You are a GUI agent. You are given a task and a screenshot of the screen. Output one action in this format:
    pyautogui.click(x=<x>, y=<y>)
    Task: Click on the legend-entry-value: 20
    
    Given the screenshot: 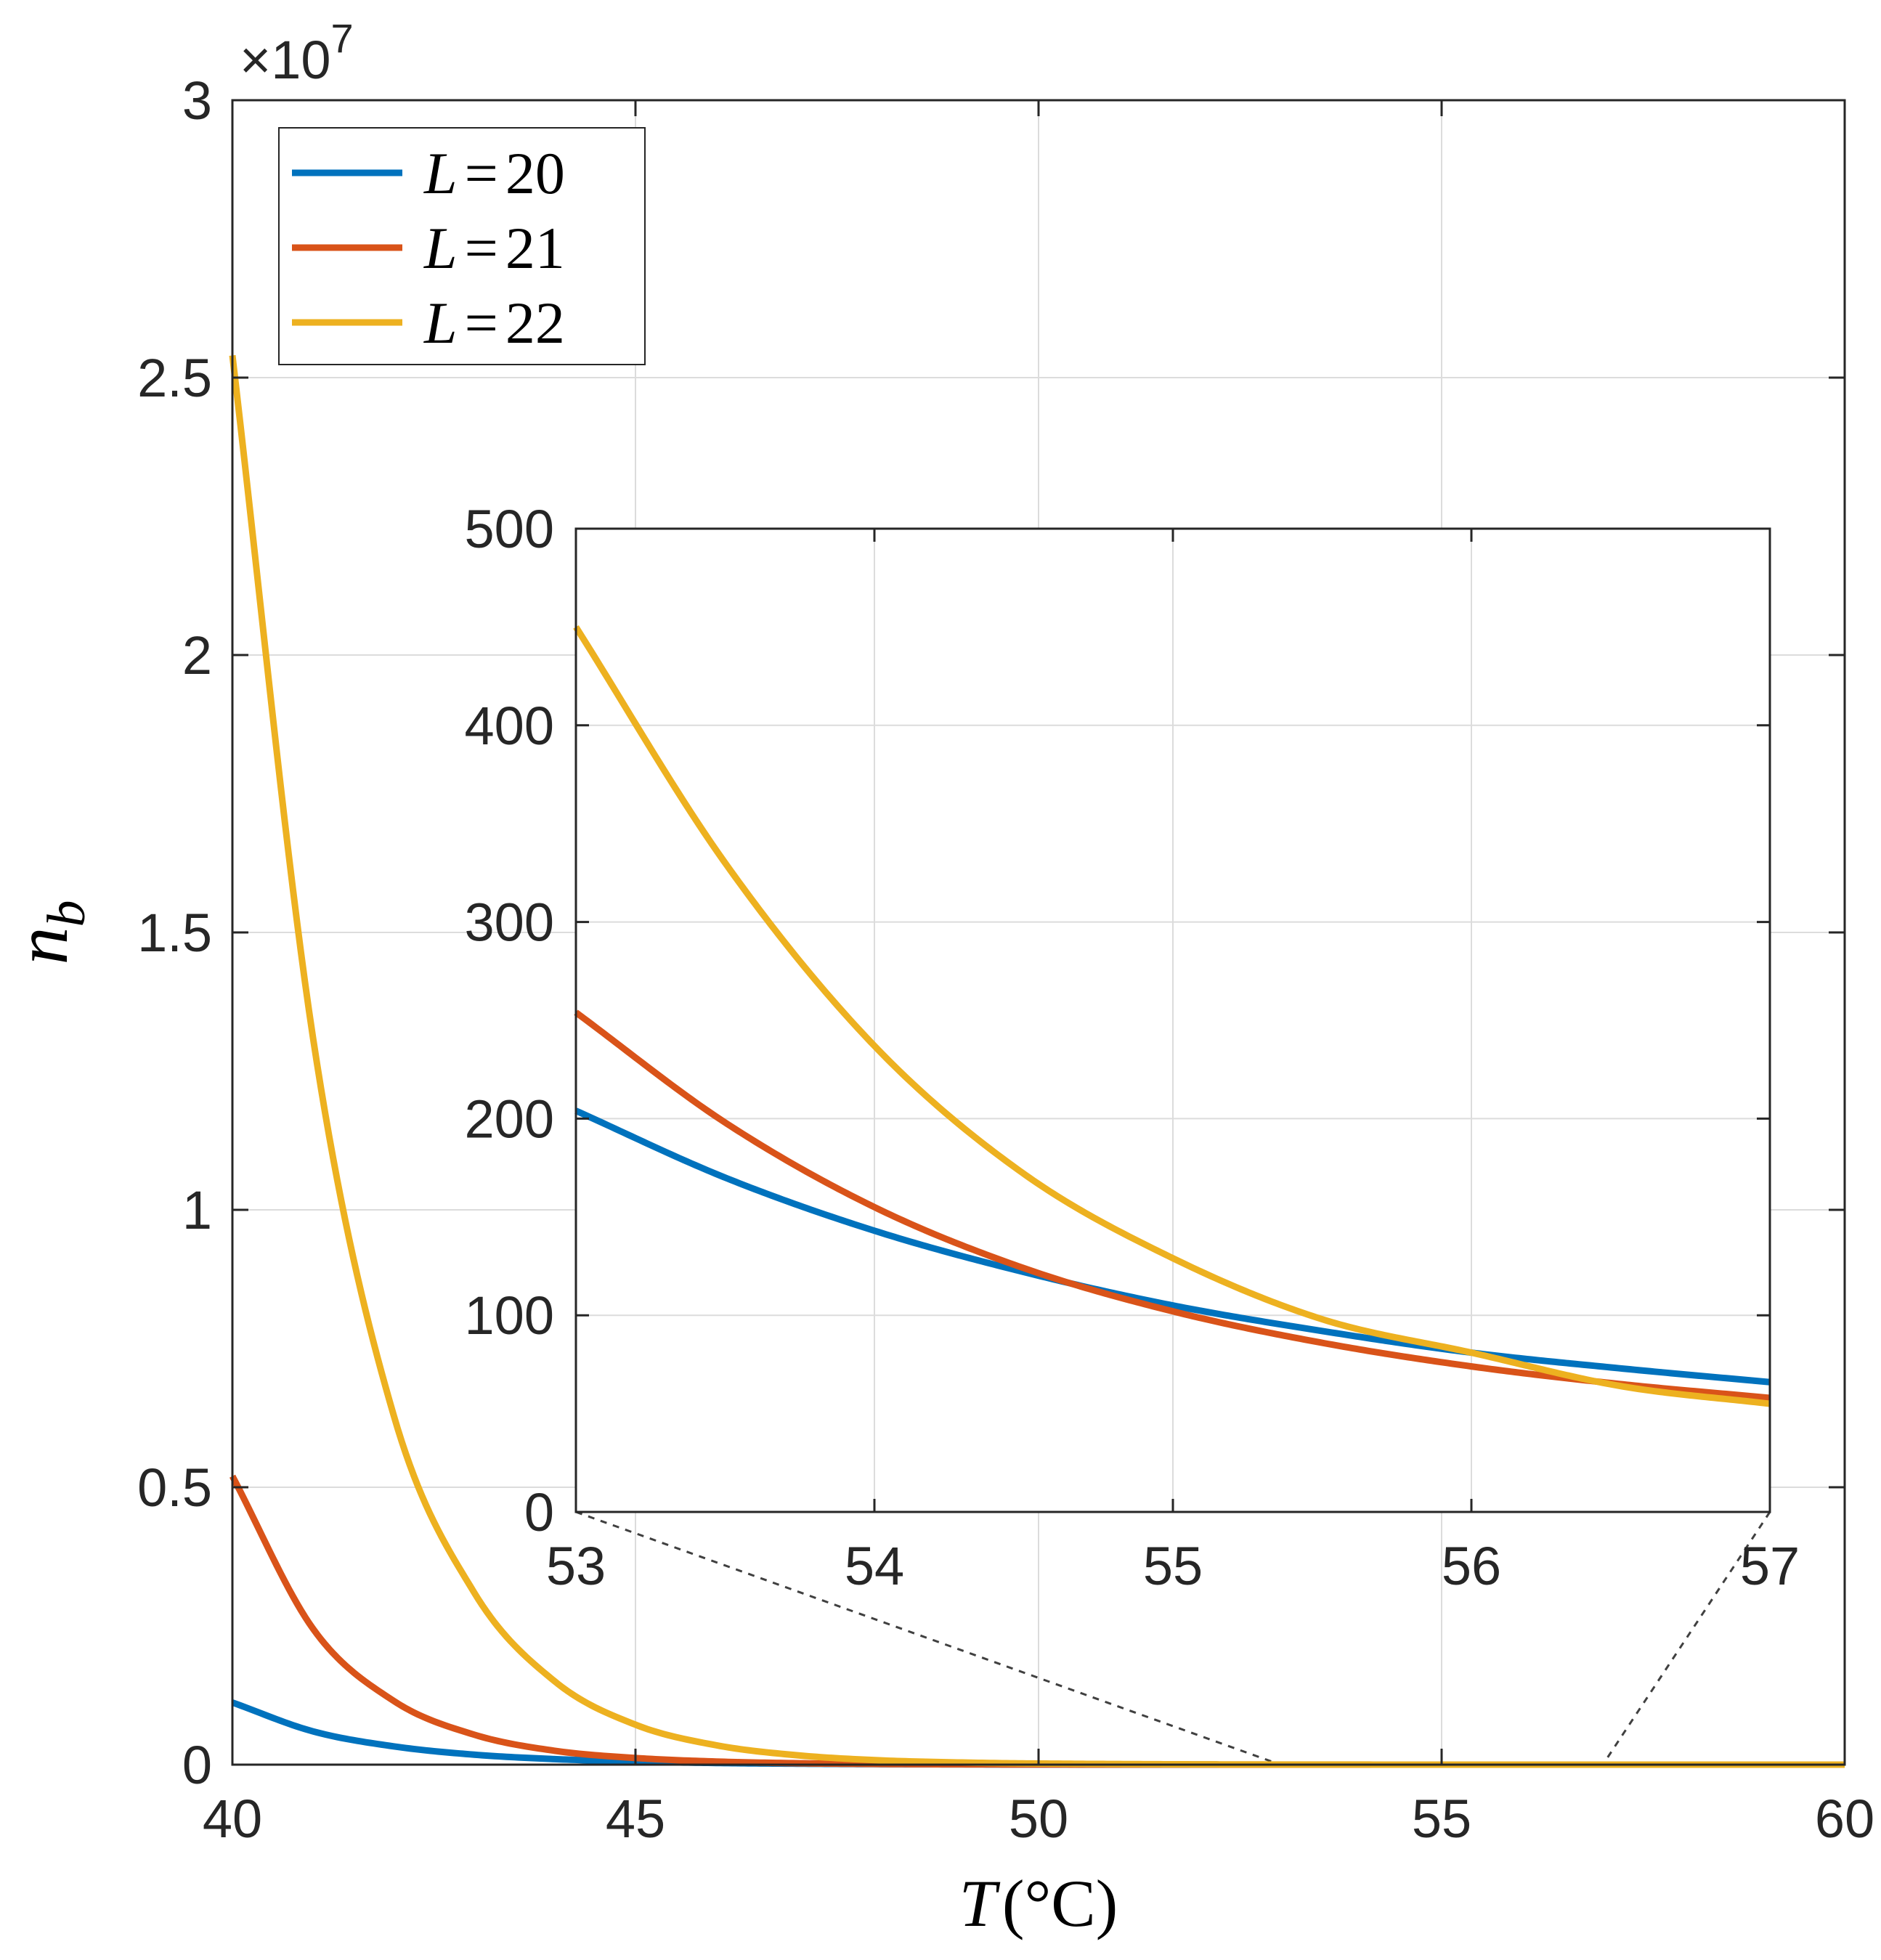 What is the action you would take?
    pyautogui.click(x=535, y=173)
    